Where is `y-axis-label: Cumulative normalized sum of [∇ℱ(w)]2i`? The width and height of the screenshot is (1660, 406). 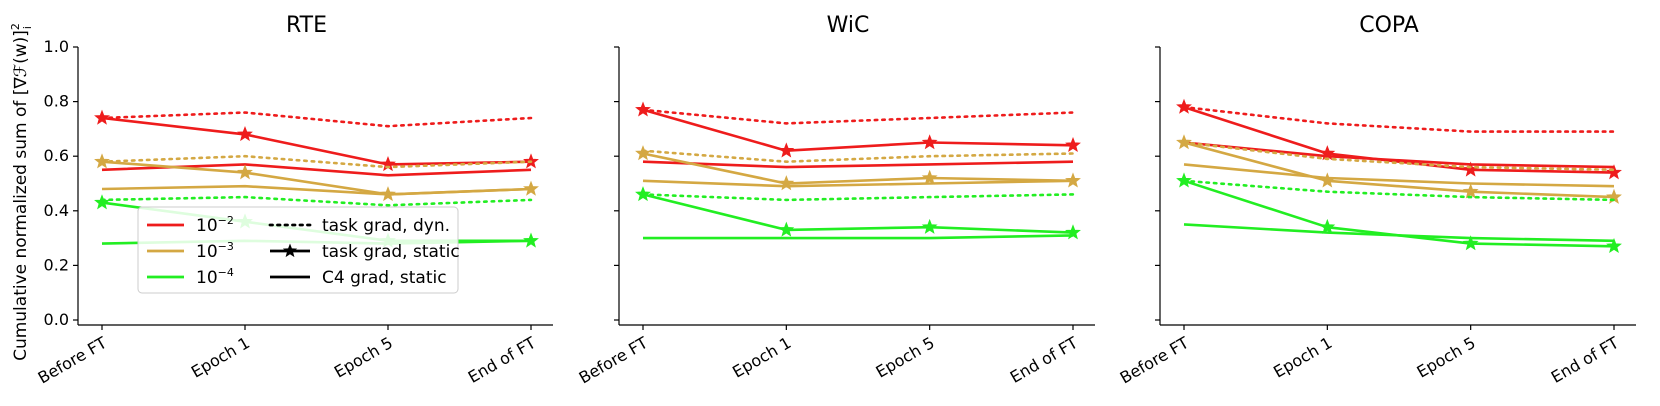 y-axis-label: Cumulative normalized sum of [∇ℱ(w)]2i is located at coordinates (21, 192).